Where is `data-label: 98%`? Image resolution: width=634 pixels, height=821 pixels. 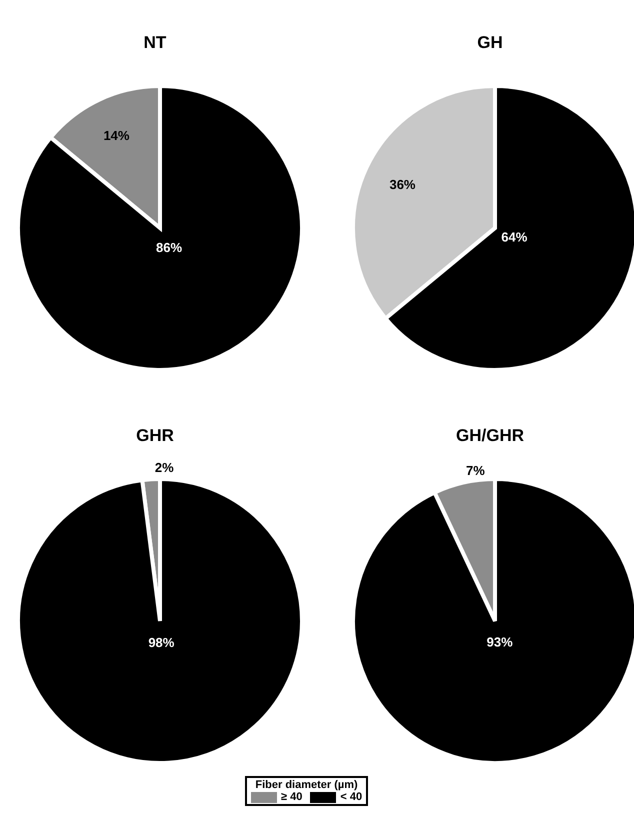
data-label: 98% is located at coordinates (161, 642).